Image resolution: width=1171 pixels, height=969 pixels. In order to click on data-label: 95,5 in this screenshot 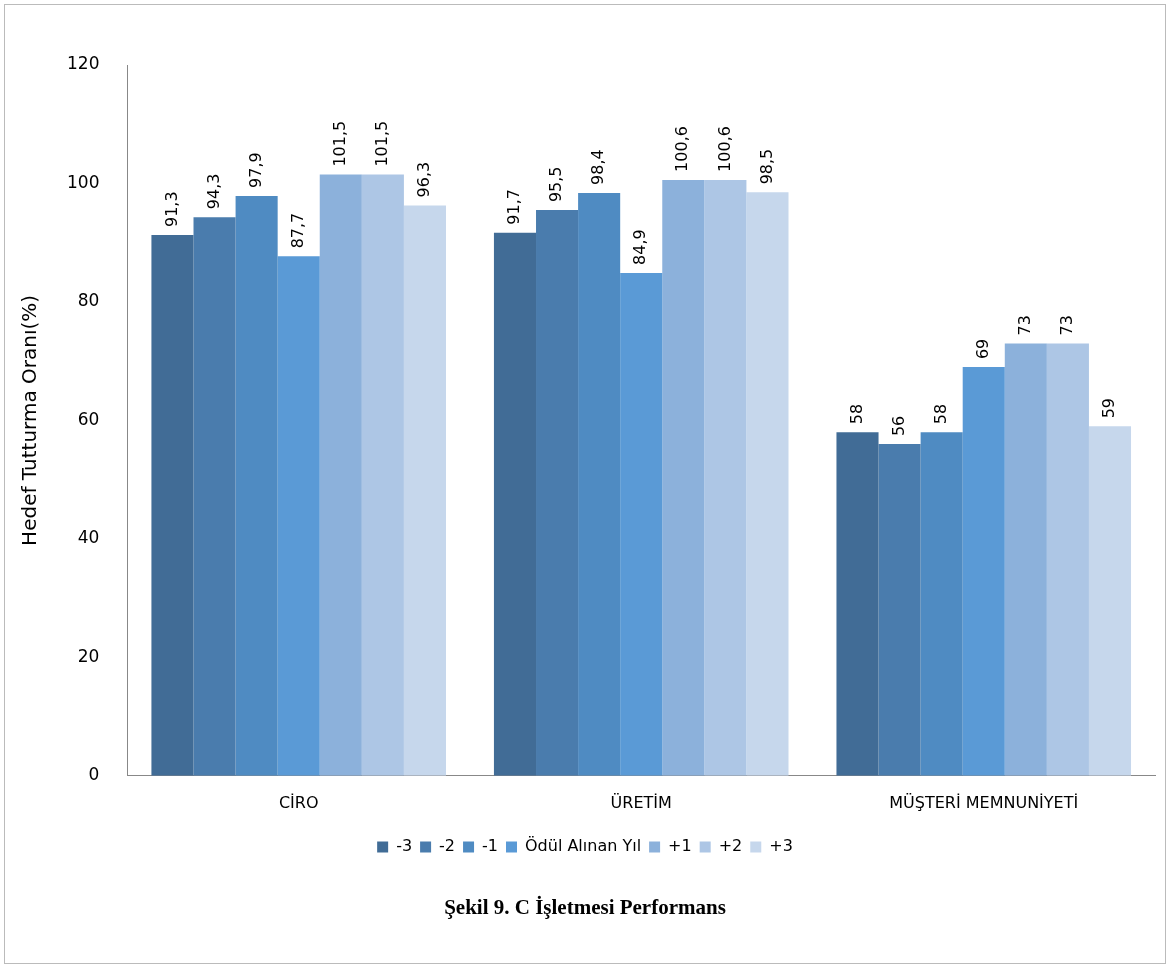, I will do `click(556, 184)`.